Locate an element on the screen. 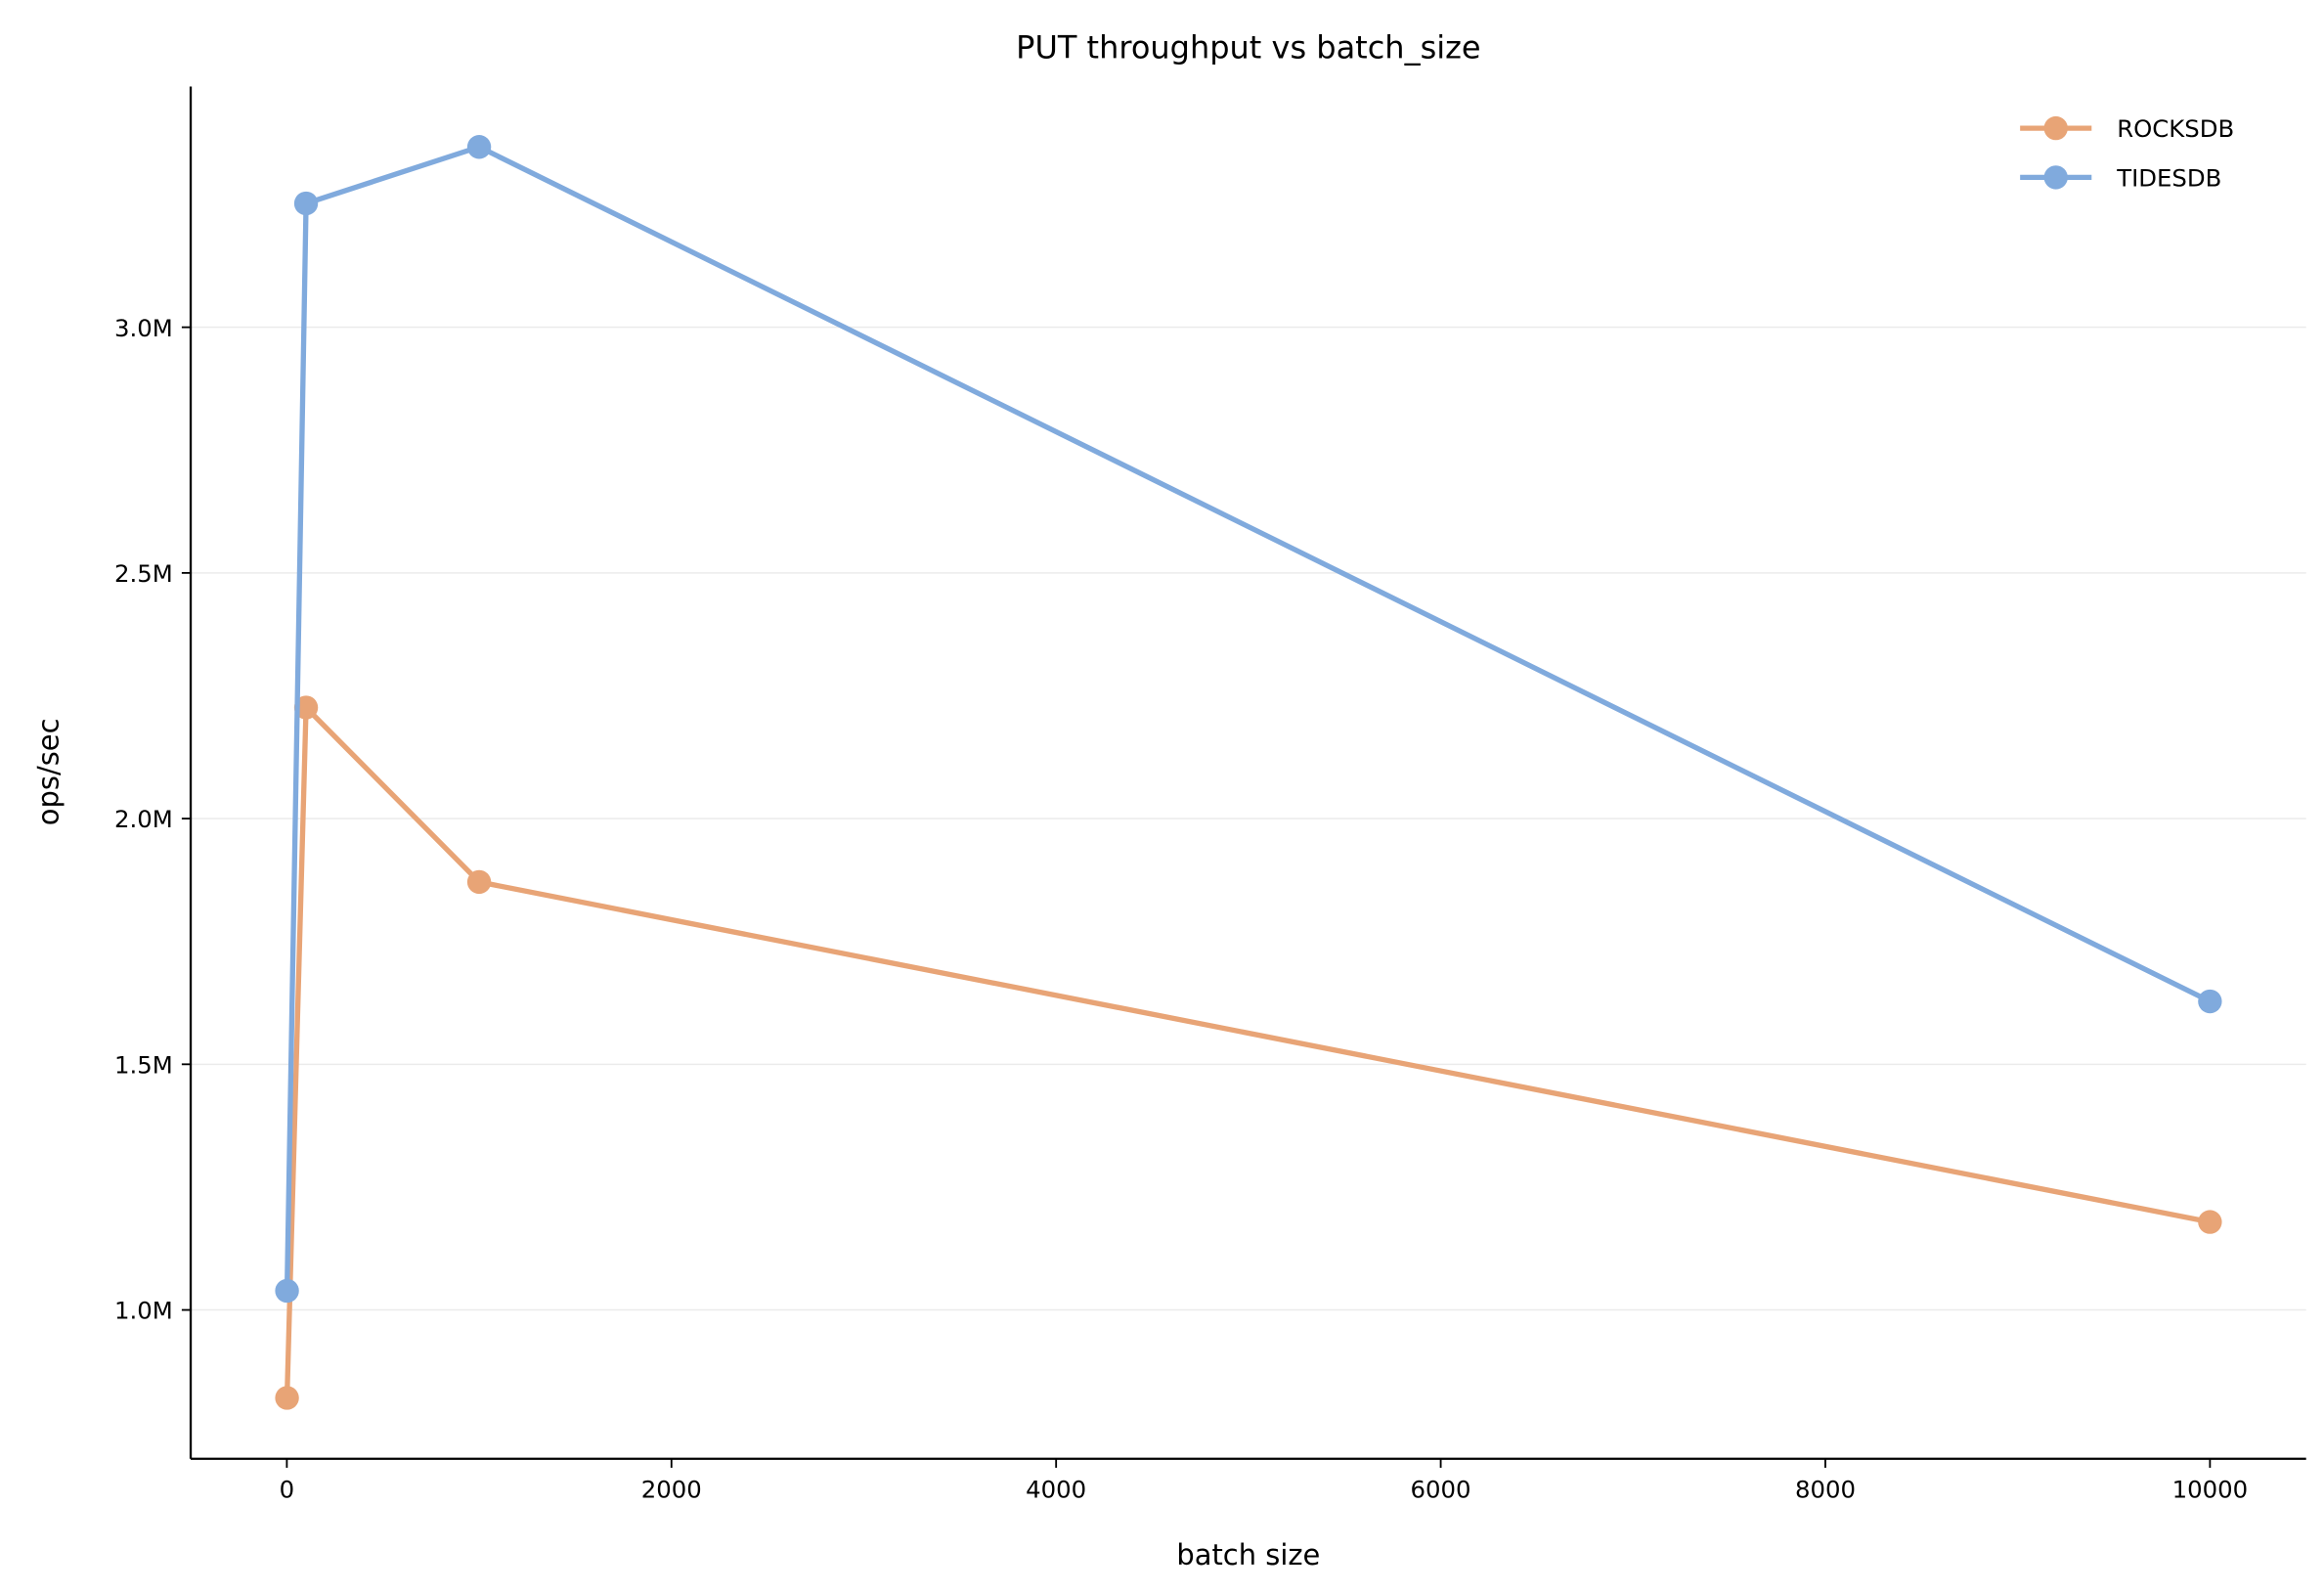 The height and width of the screenshot is (1593, 2324). legend-label: TIDESDB is located at coordinates (2168, 178).